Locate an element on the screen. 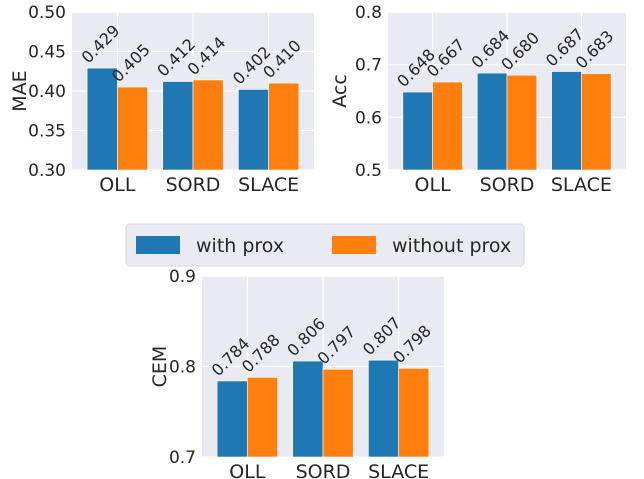 The image size is (644, 479). y-axis-label: CEM is located at coordinates (160, 367).